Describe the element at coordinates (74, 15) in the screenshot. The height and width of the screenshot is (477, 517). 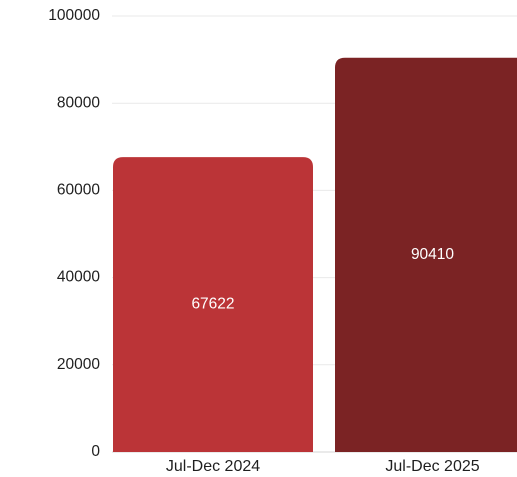
I see `y-tick-label: 100000` at that location.